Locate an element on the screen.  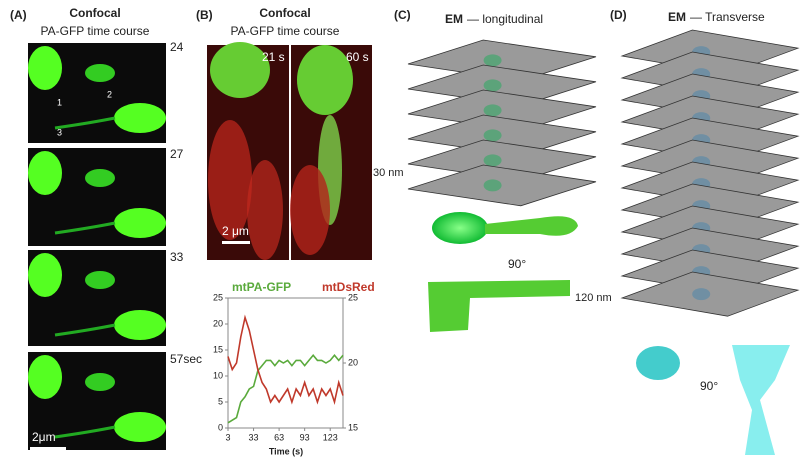
scale-bar is located at coordinates (48, 448).